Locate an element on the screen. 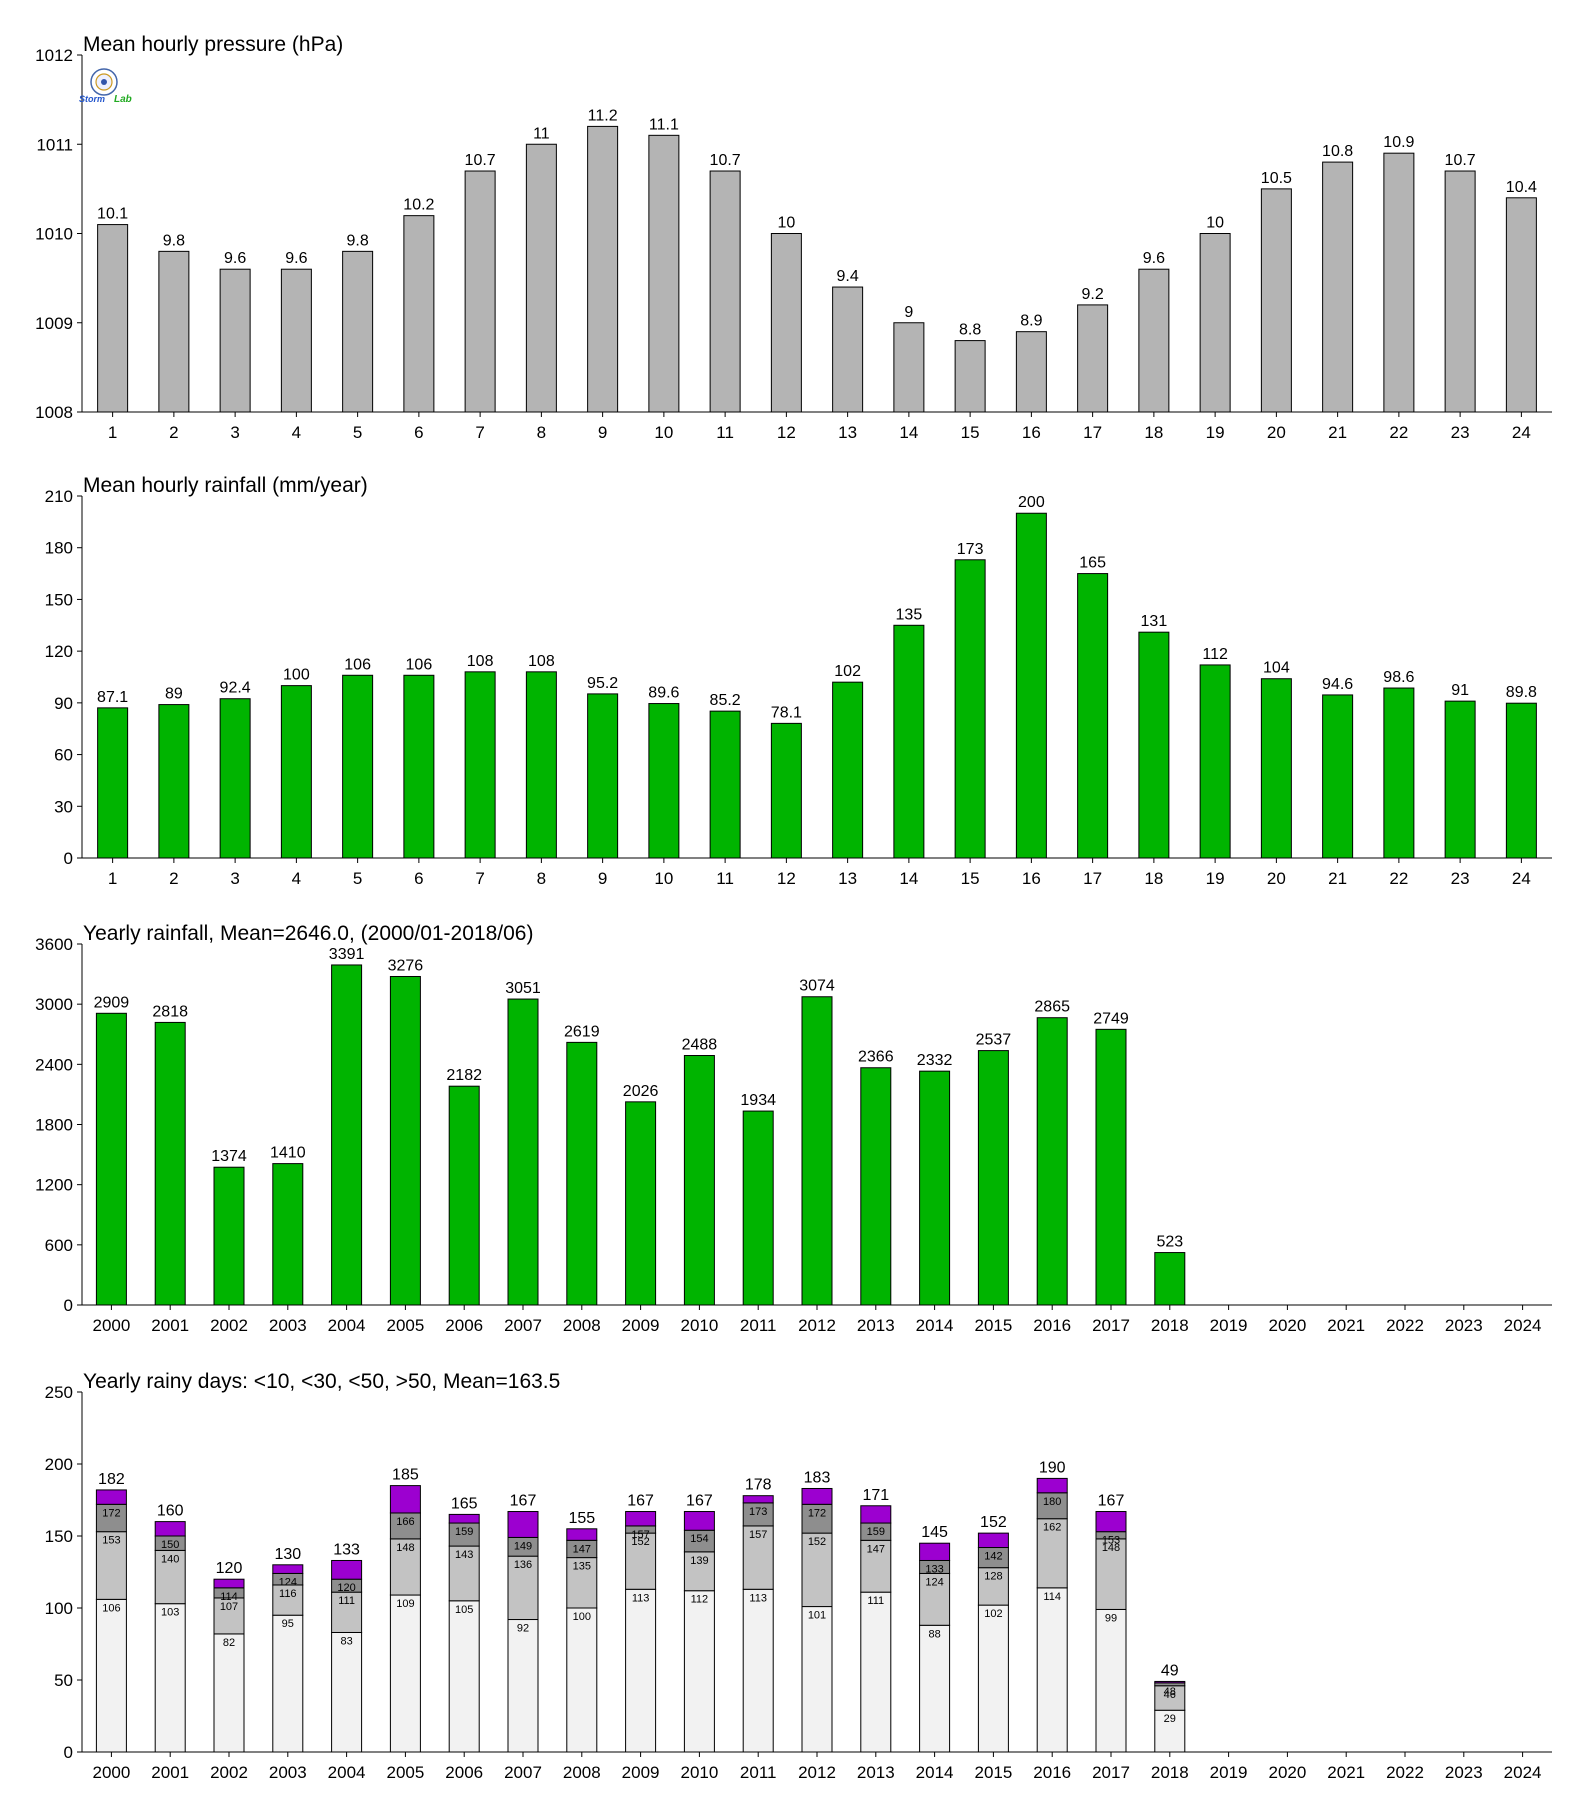  x-tick-label: 9 is located at coordinates (602, 878).